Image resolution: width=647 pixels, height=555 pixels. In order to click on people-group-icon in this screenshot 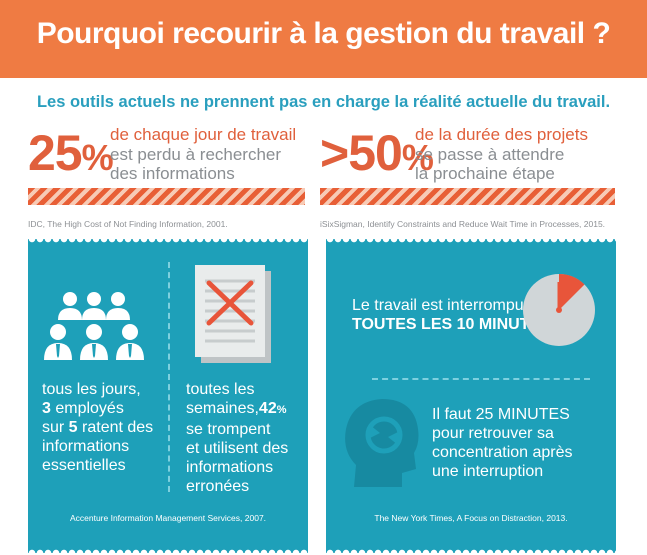, I will do `click(94, 326)`.